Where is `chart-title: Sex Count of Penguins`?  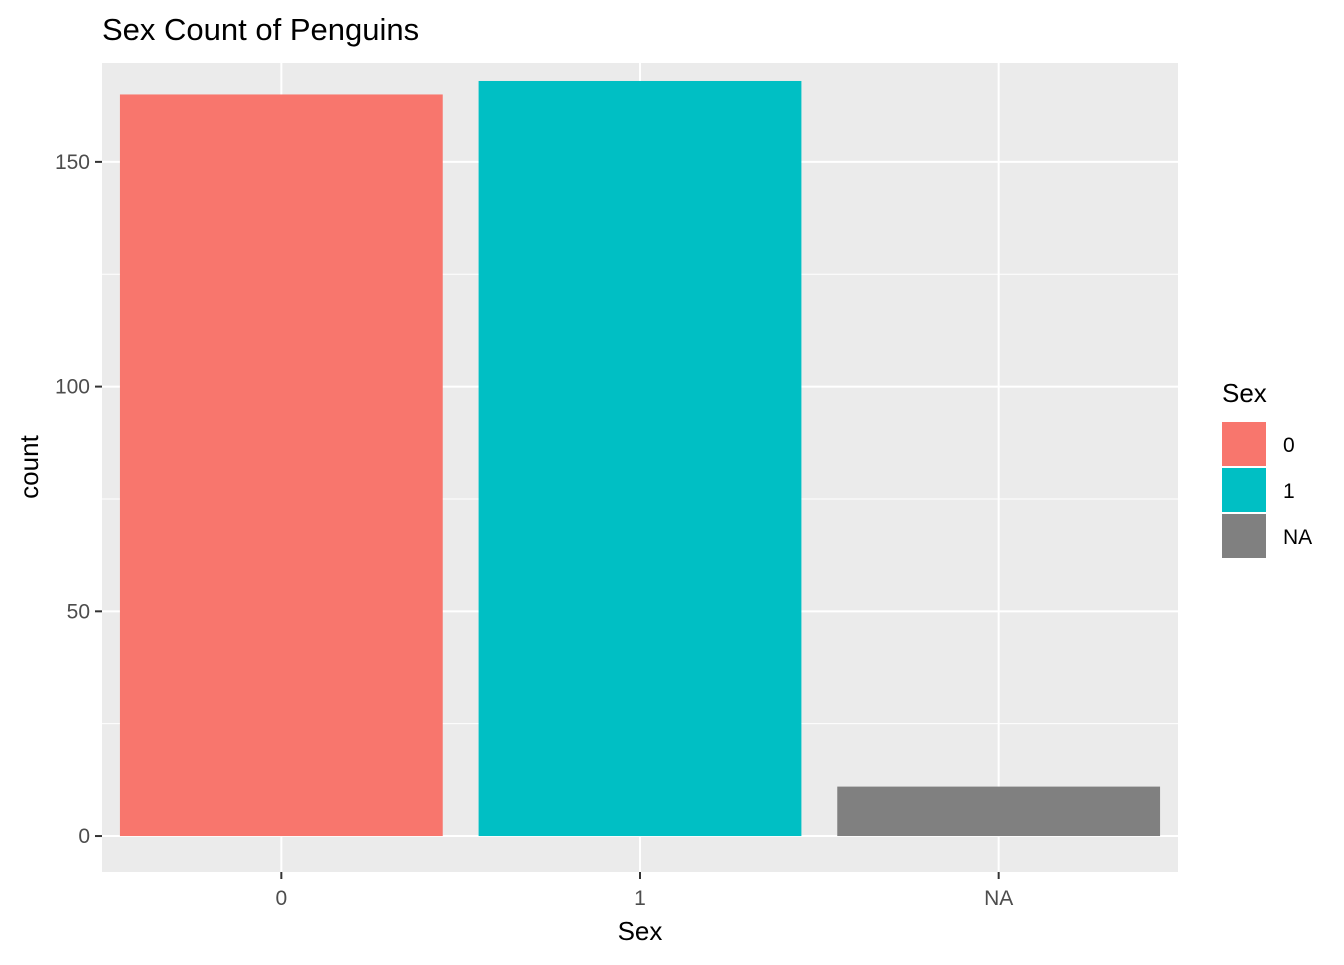 chart-title: Sex Count of Penguins is located at coordinates (260, 29).